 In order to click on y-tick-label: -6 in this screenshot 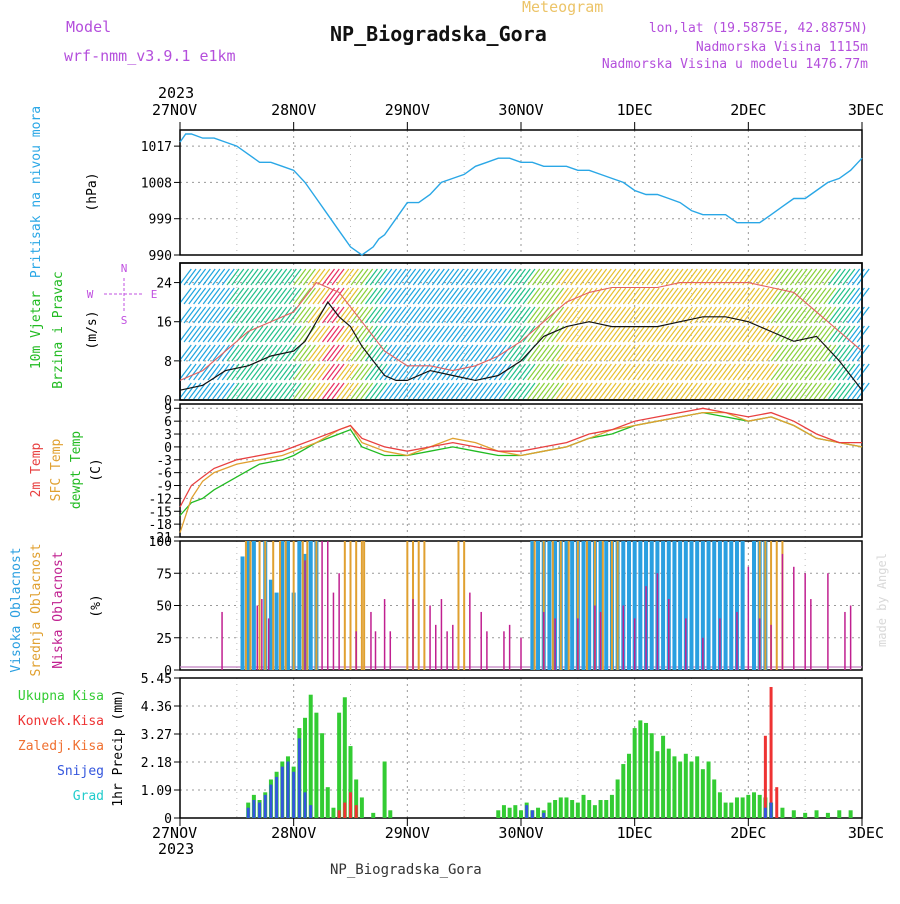, I will do `click(164, 474)`.